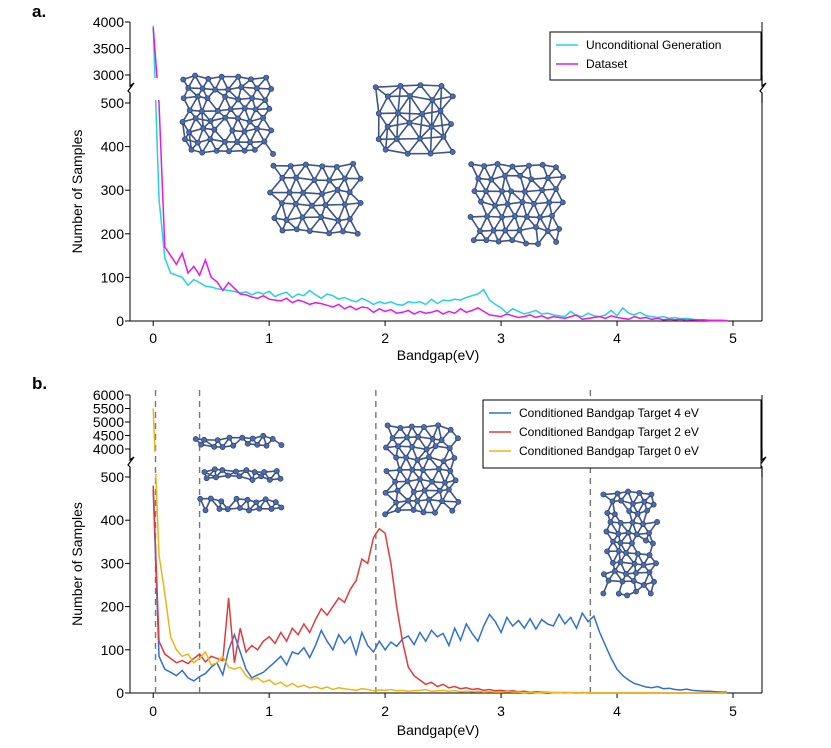 The height and width of the screenshot is (748, 831). Describe the element at coordinates (655, 56) in the screenshot. I see `legend-box` at that location.